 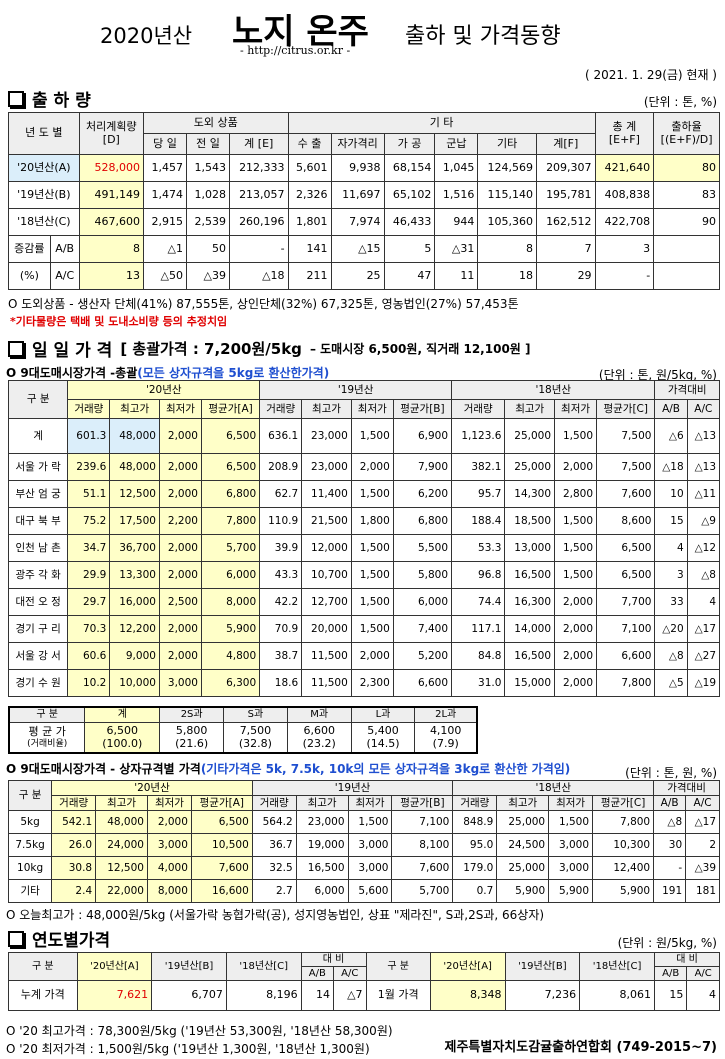 I want to click on header-cell: 처리계획량 [D], so click(x=111, y=133).